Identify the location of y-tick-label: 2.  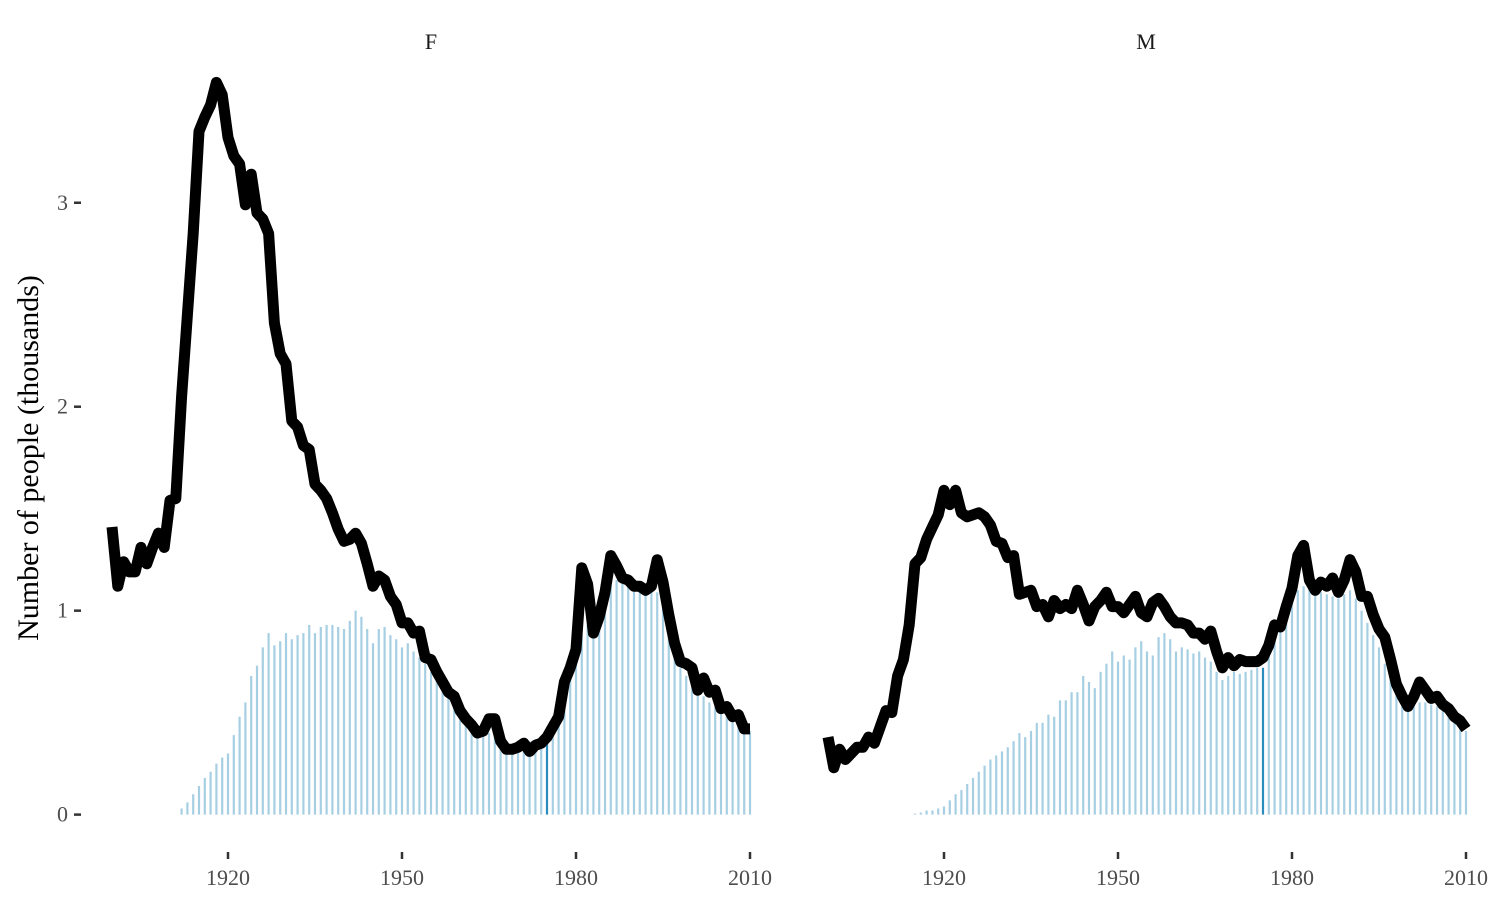
(62, 406).